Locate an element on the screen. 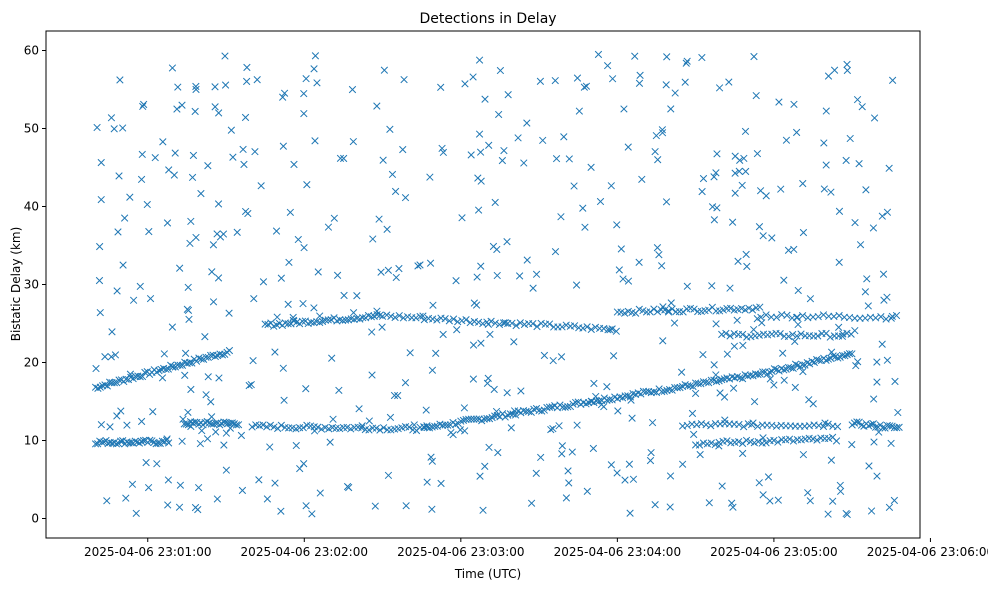 This screenshot has width=988, height=590. y-axis-label: Bistatic Delay (km) is located at coordinates (16, 284).